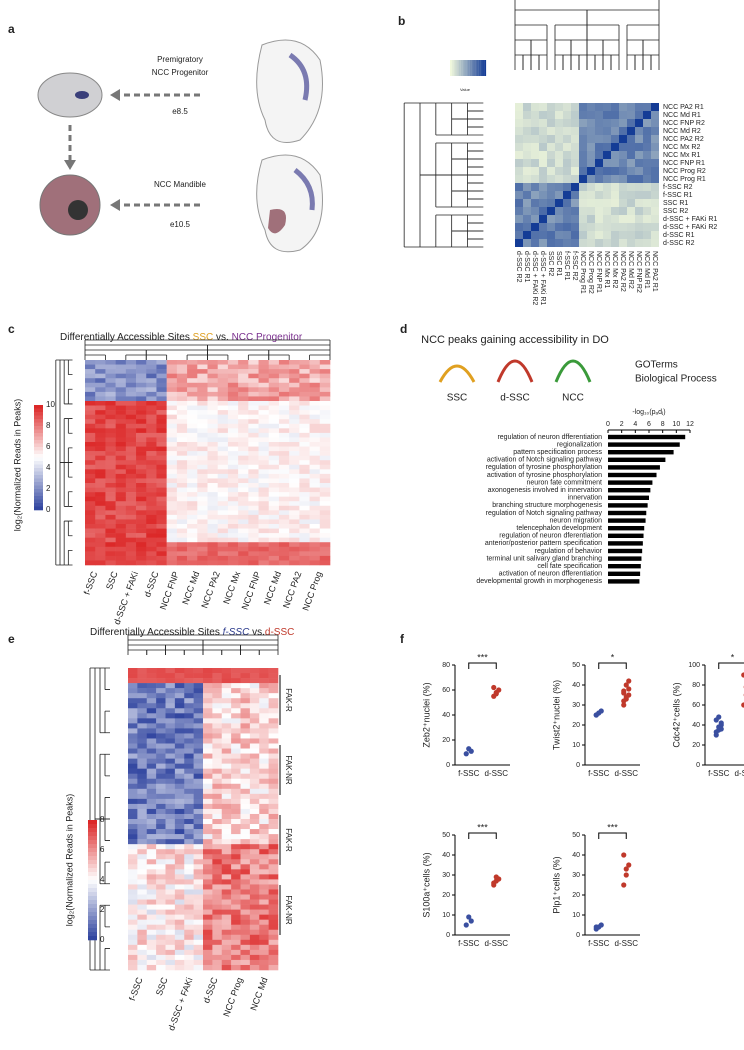 The image size is (744, 1050). What do you see at coordinates (598, 272) in the screenshot?
I see `col-label: NCC FNP R1` at bounding box center [598, 272].